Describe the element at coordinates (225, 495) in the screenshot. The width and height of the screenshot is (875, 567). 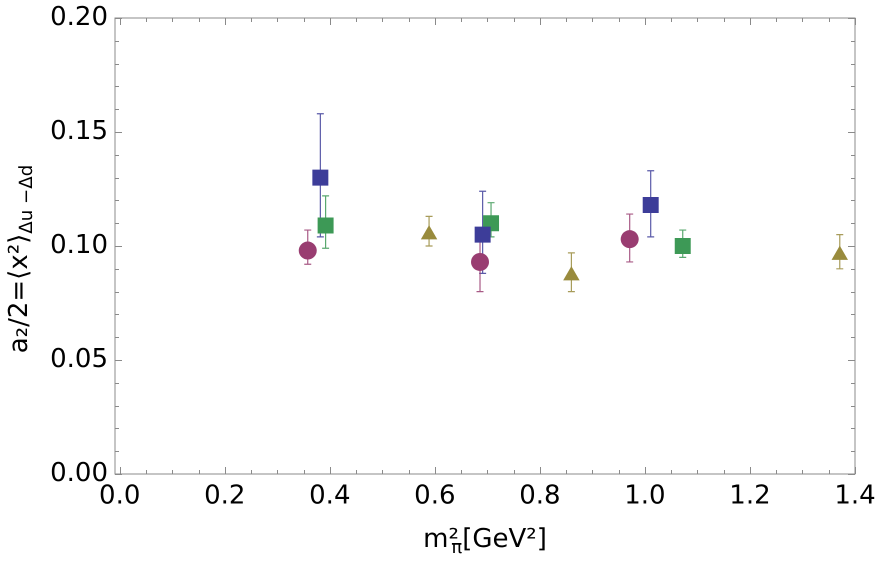
I see `x-tick-label: 0.2` at that location.